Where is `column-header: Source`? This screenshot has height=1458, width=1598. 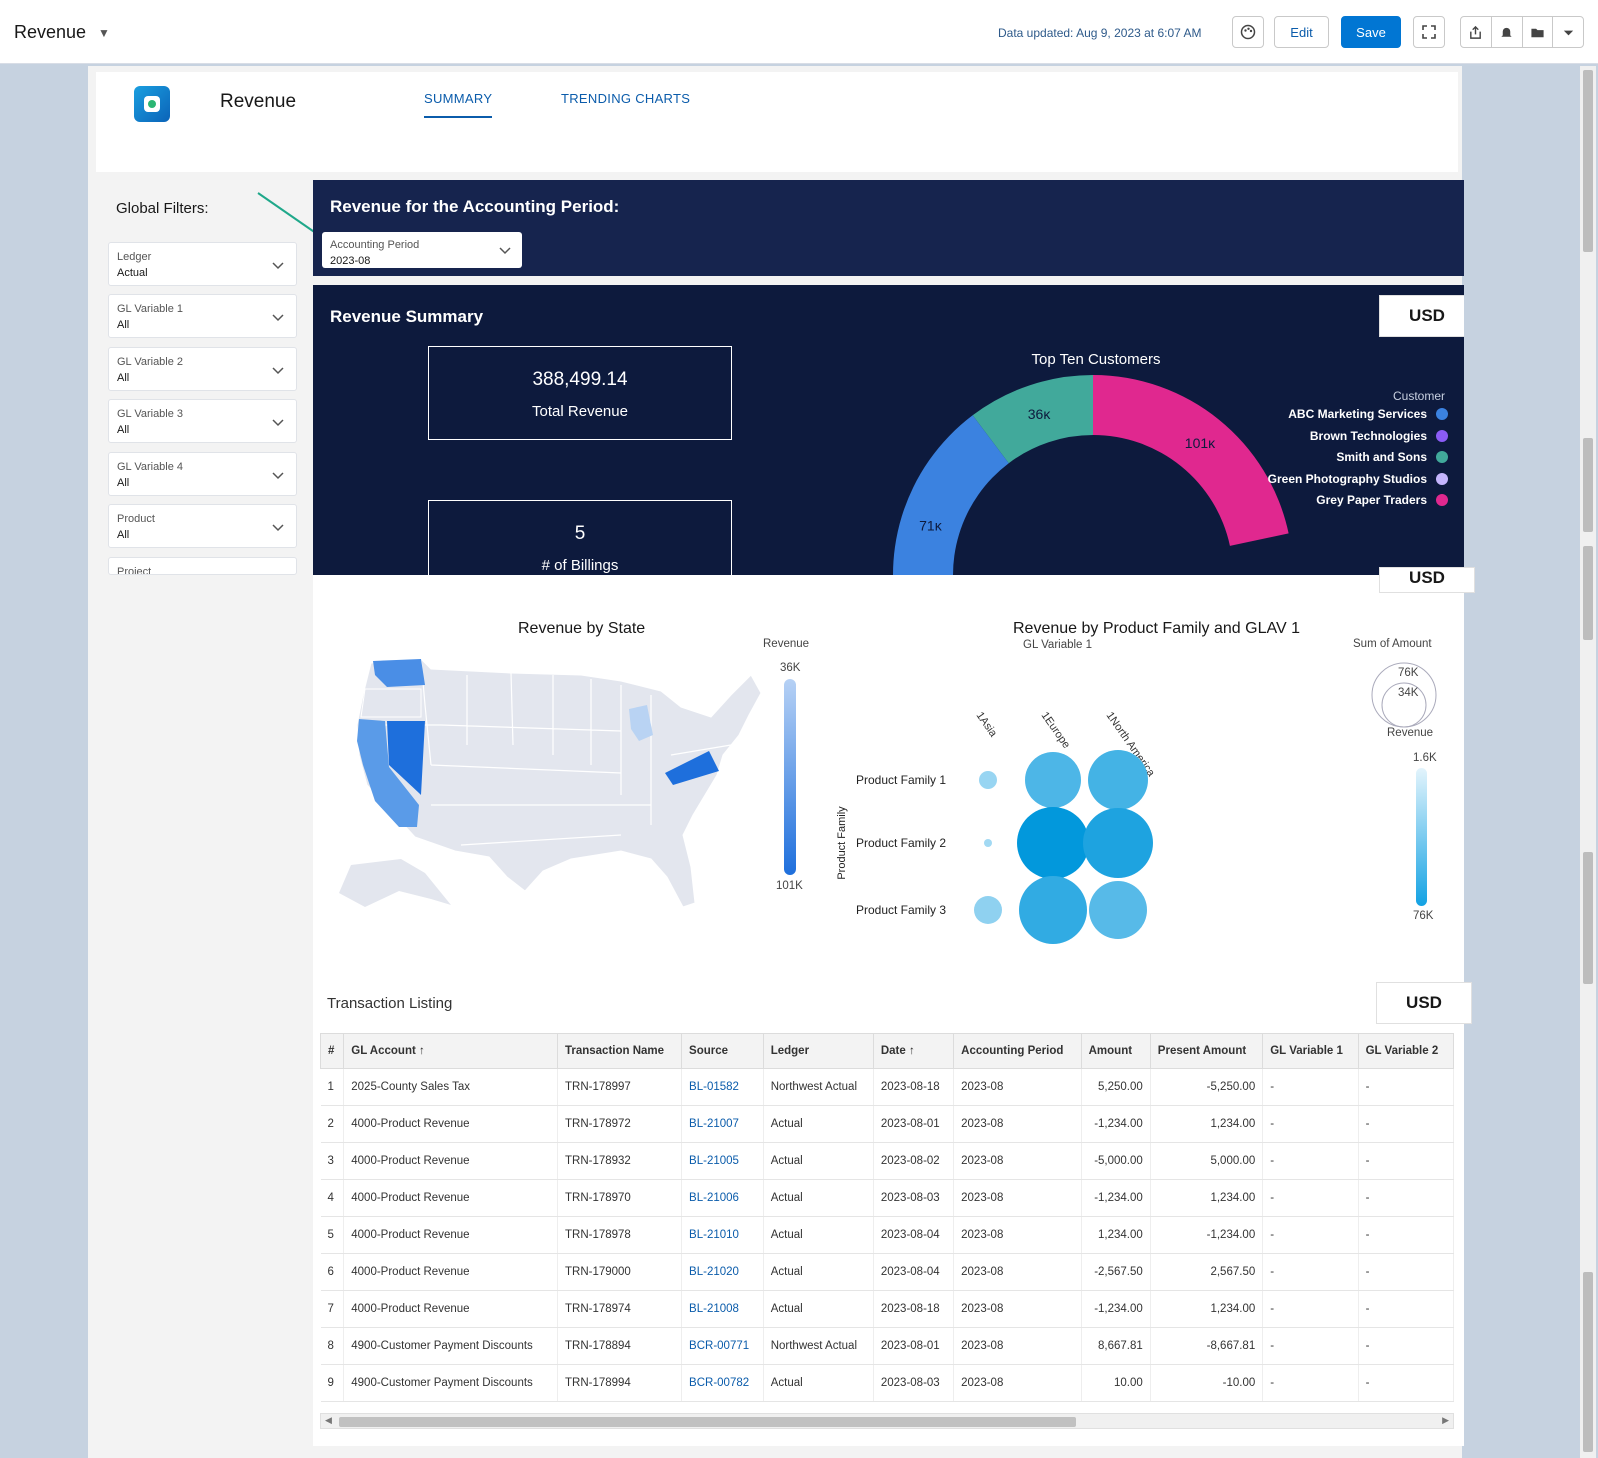 column-header: Source is located at coordinates (722, 1051).